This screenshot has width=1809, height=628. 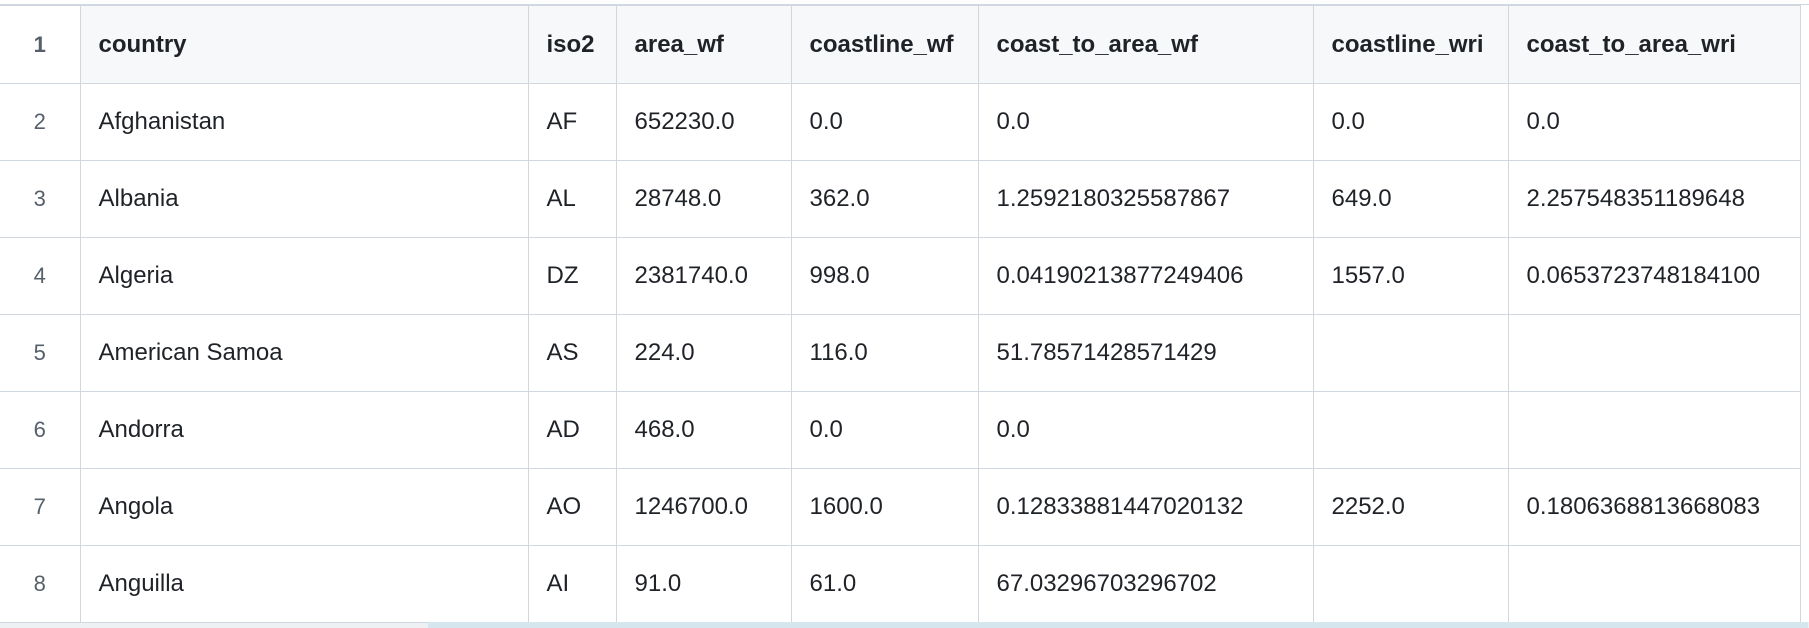 What do you see at coordinates (1654, 44) in the screenshot?
I see `column-header-coast-to-area-wri: coast_to_area_wri` at bounding box center [1654, 44].